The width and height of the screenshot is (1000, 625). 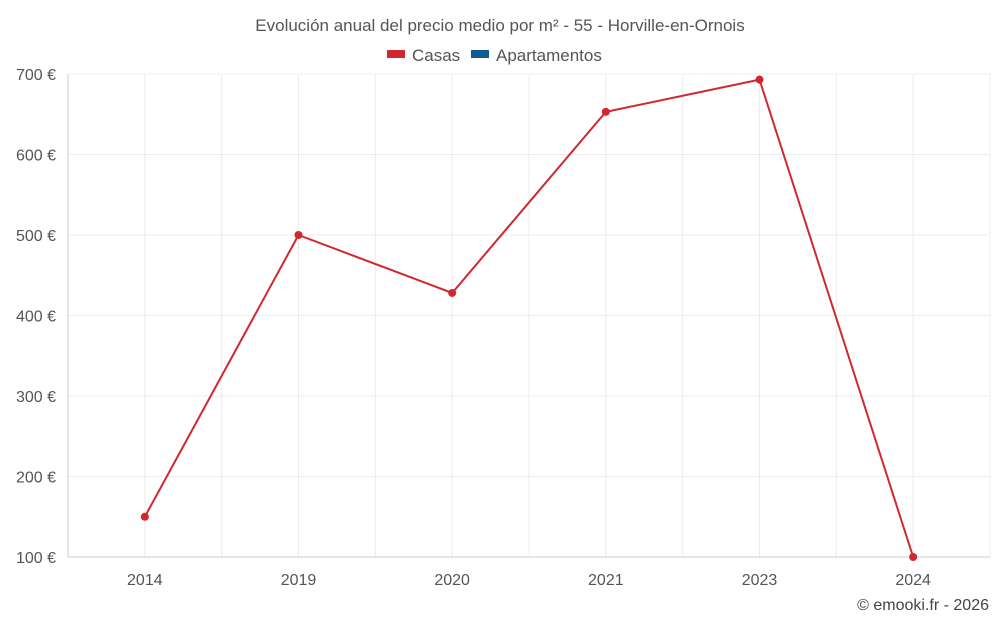 I want to click on x-tick-label: 2023, so click(x=760, y=580).